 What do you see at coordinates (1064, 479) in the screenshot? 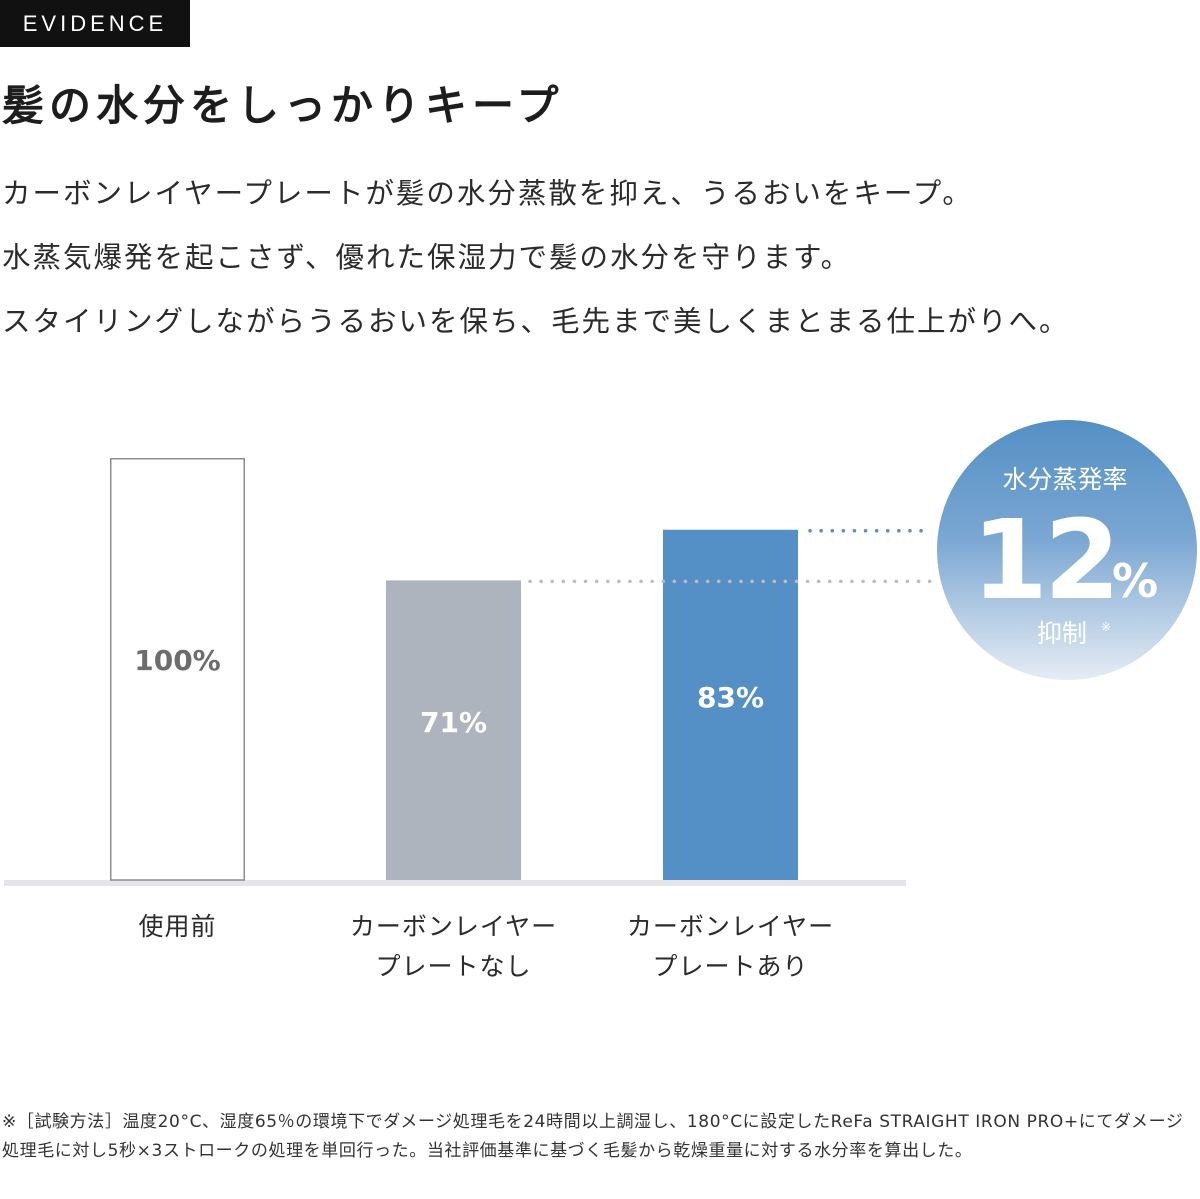
I see `badge-title: 水分蒸発率` at bounding box center [1064, 479].